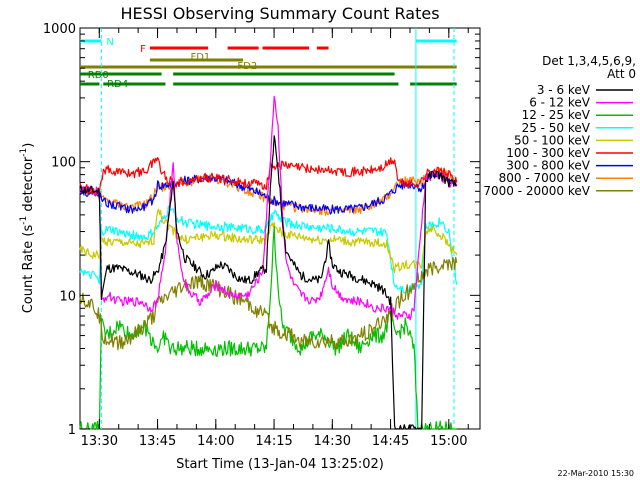 The image size is (640, 484). What do you see at coordinates (279, 13) in the screenshot?
I see `chart-title: HESSI Observing Summary Count Rates` at bounding box center [279, 13].